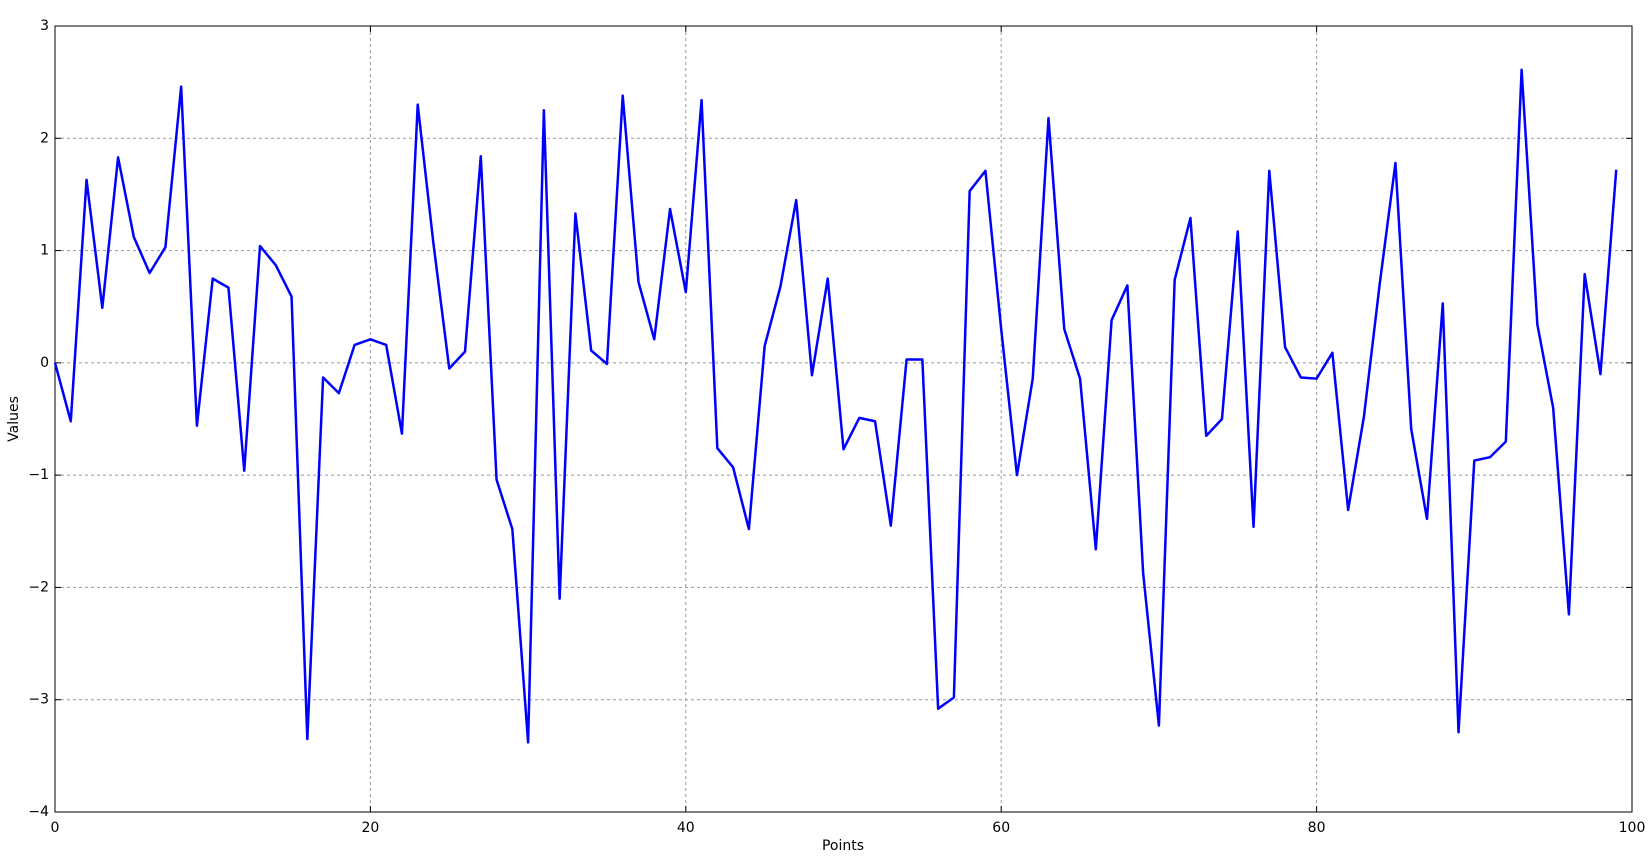 This screenshot has width=1650, height=858. What do you see at coordinates (38, 812) in the screenshot?
I see `y-tick-label: −4` at bounding box center [38, 812].